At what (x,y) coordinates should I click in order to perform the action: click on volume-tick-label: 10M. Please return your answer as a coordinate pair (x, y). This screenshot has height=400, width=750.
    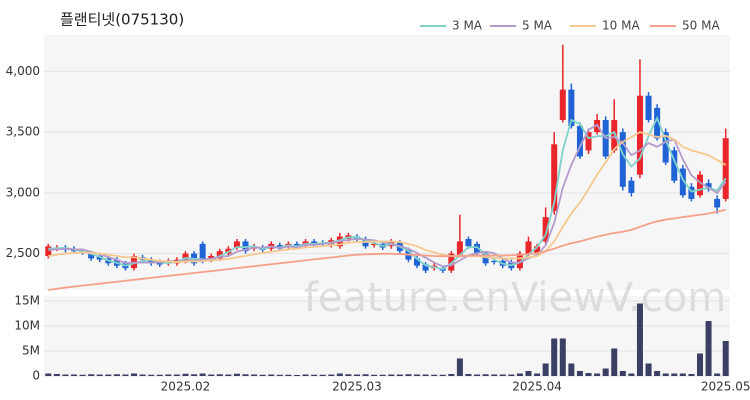
    Looking at the image, I should click on (27, 326).